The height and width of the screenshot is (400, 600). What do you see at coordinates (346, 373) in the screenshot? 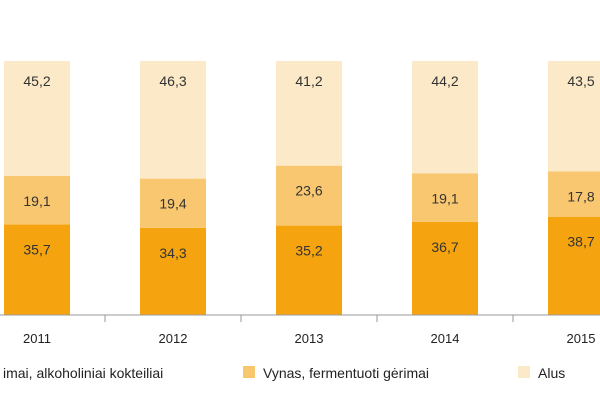
I see `legend-label-1: Vynas, fermentuoti gėrimai` at bounding box center [346, 373].